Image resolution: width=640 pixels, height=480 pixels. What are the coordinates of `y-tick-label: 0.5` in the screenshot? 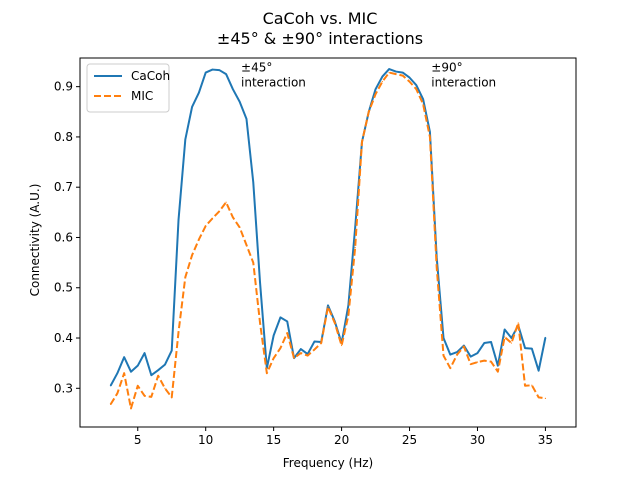 It's located at (63, 288).